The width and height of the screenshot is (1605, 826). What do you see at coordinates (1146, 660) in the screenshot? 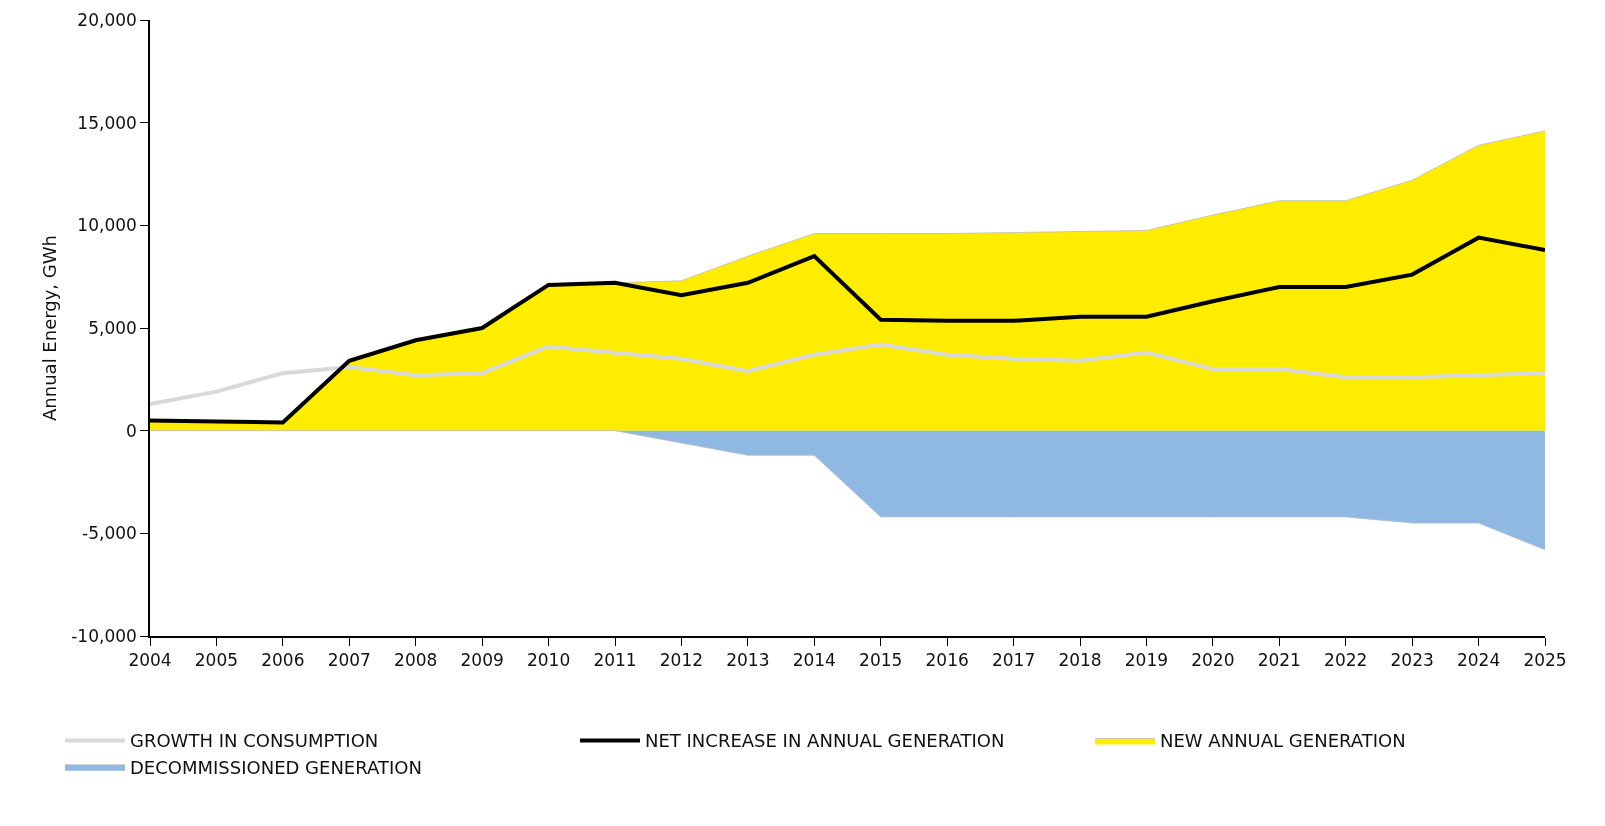
I see `x-tick-label: 2019` at bounding box center [1146, 660].